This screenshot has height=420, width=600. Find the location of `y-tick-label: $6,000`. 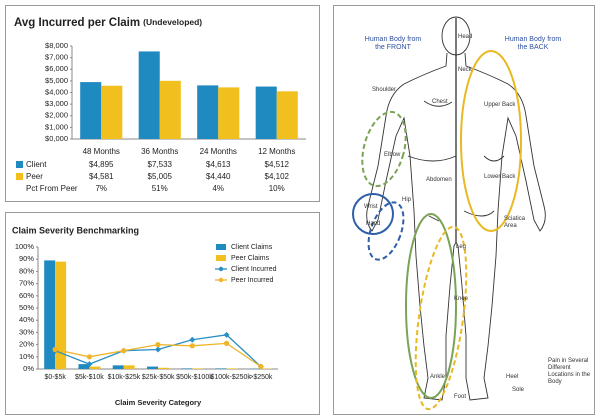

y-tick-label: $6,000 is located at coordinates (56, 68).